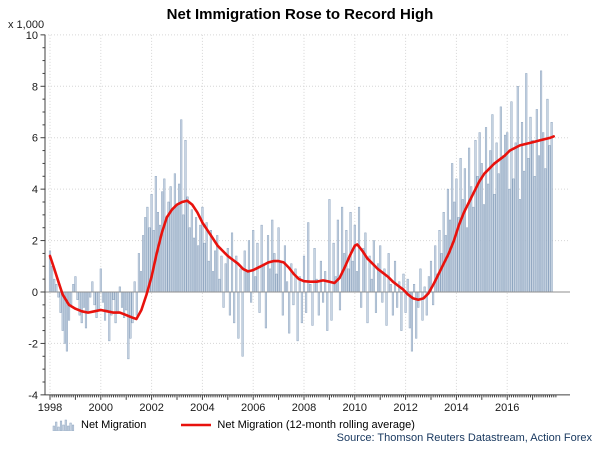 This screenshot has width=600, height=450. What do you see at coordinates (405, 408) in the screenshot?
I see `x-tick-label: 2012` at bounding box center [405, 408].